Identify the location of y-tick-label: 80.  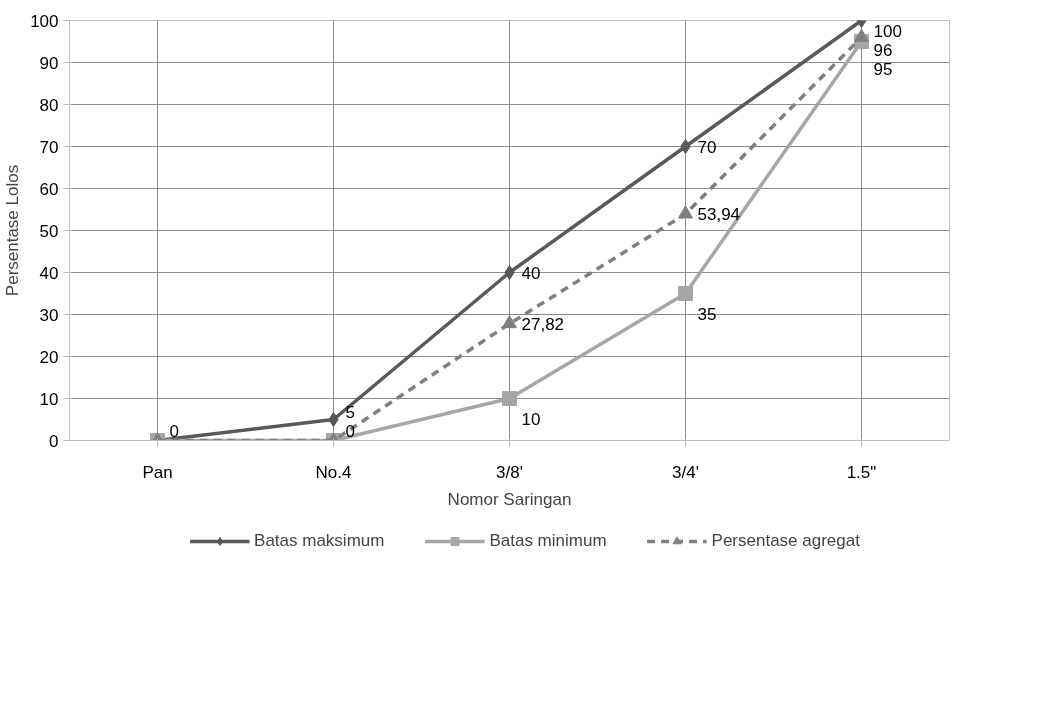
(49, 105).